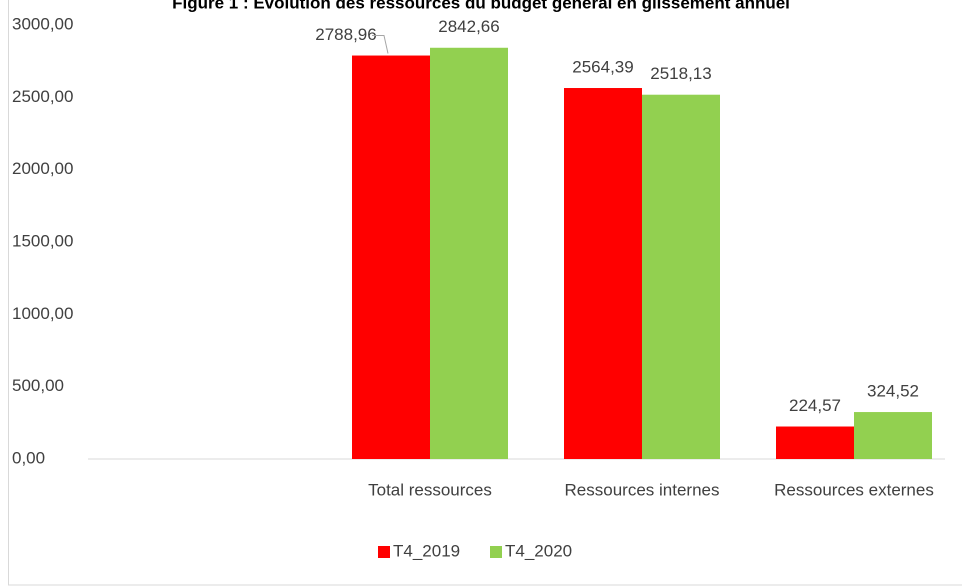  Describe the element at coordinates (602, 67) in the screenshot. I see `data-label: 2564,39` at that location.